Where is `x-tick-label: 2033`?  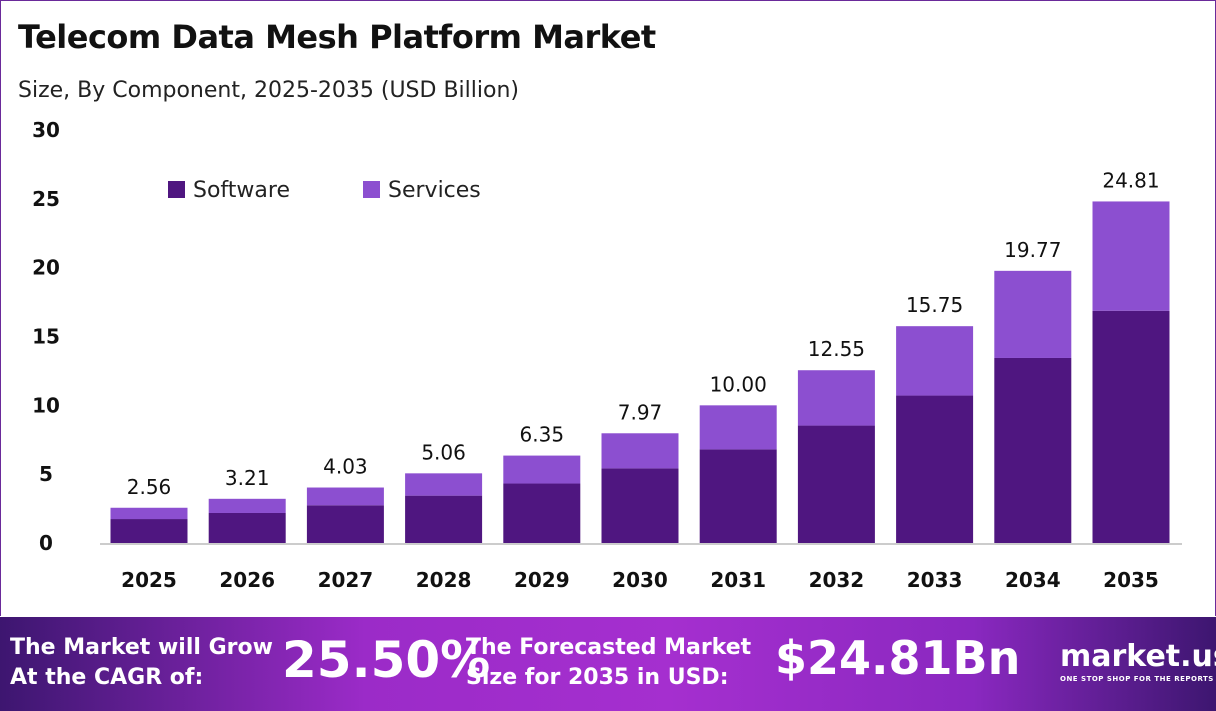 x-tick-label: 2033 is located at coordinates (935, 580).